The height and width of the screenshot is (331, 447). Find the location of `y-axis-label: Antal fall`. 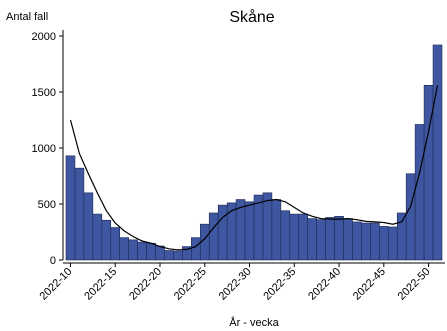

y-axis-label: Antal fall is located at coordinates (27, 17).